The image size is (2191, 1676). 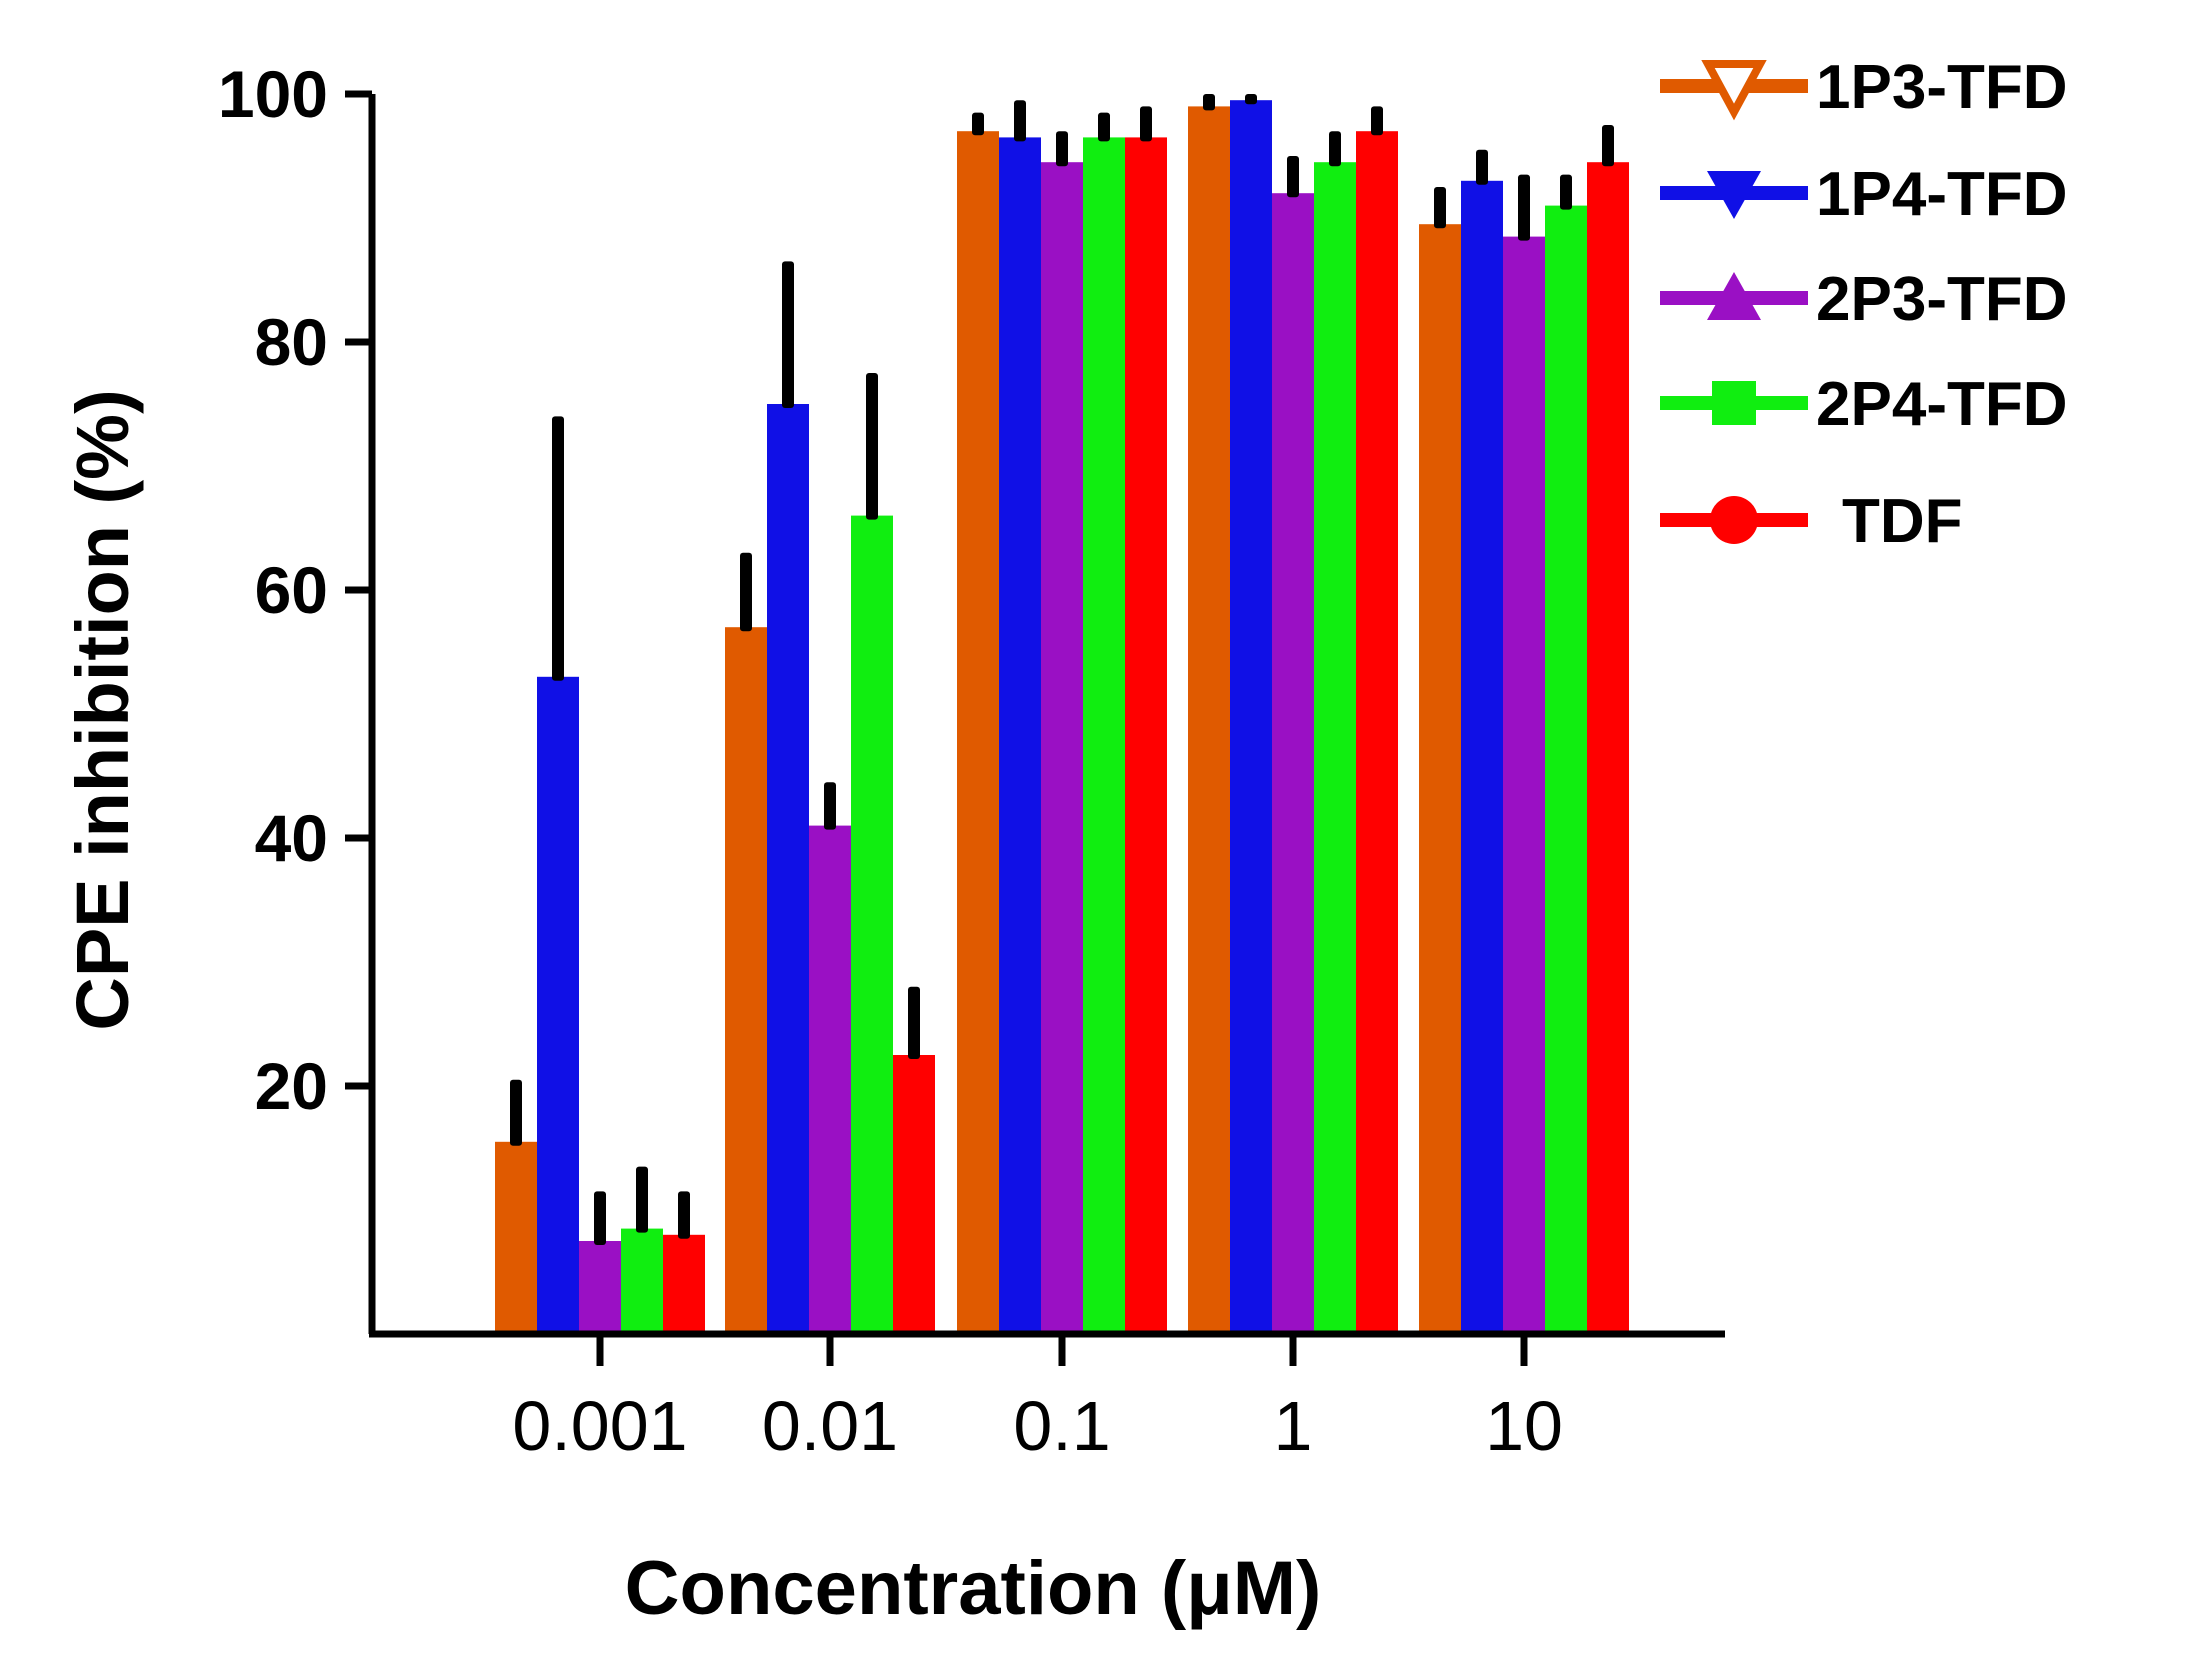 I want to click on bar-tdf-0.01, so click(x=914, y=1194).